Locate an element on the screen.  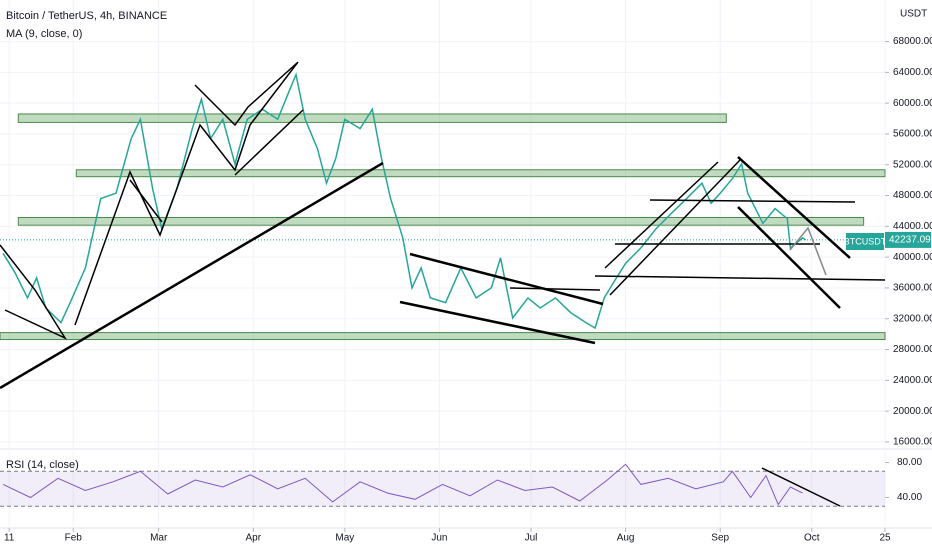
y-tick-label: 60000.00 is located at coordinates (912, 103).